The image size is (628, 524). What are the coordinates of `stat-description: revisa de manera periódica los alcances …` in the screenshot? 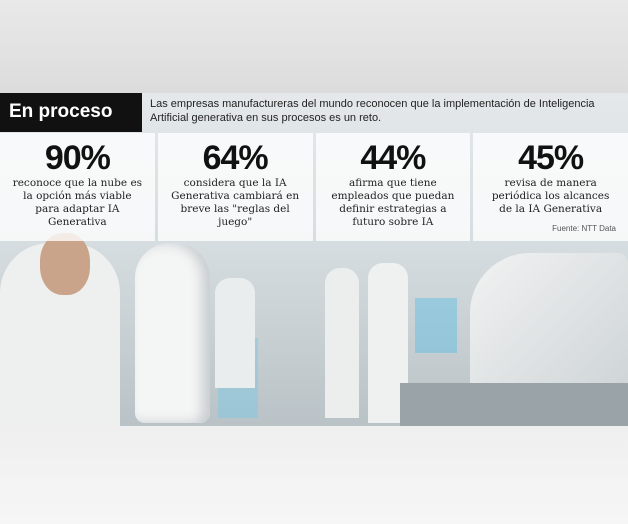 It's located at (550, 196).